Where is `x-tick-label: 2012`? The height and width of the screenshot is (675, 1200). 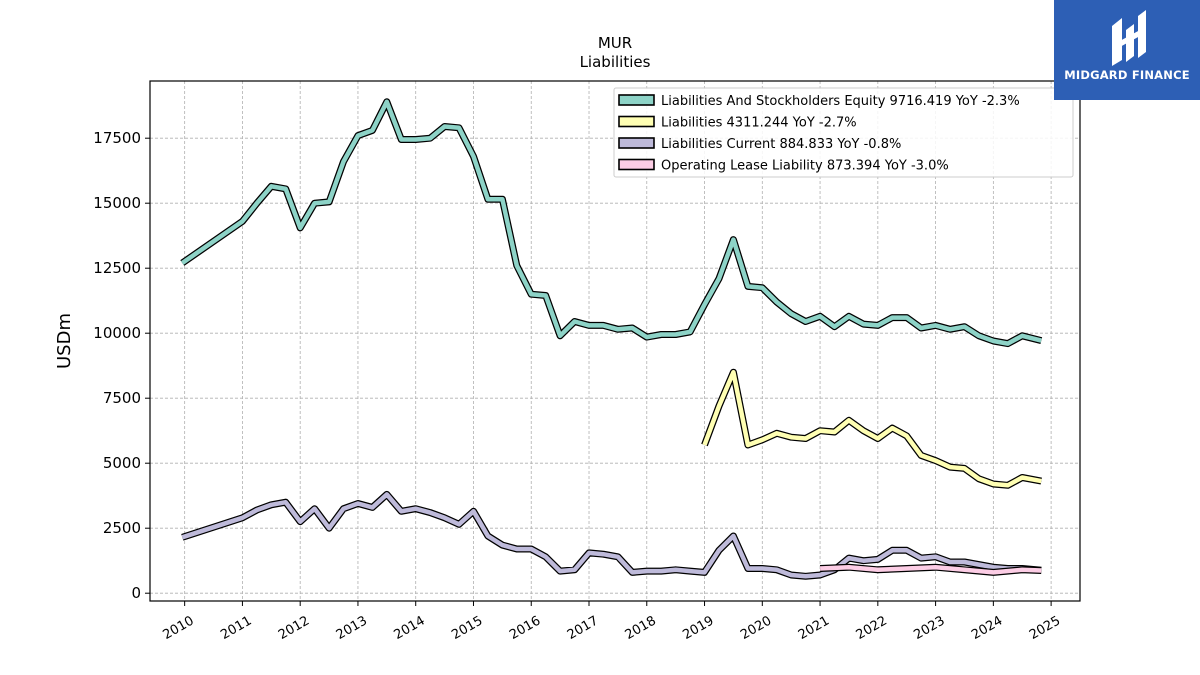
x-tick-label: 2012 is located at coordinates (294, 628).